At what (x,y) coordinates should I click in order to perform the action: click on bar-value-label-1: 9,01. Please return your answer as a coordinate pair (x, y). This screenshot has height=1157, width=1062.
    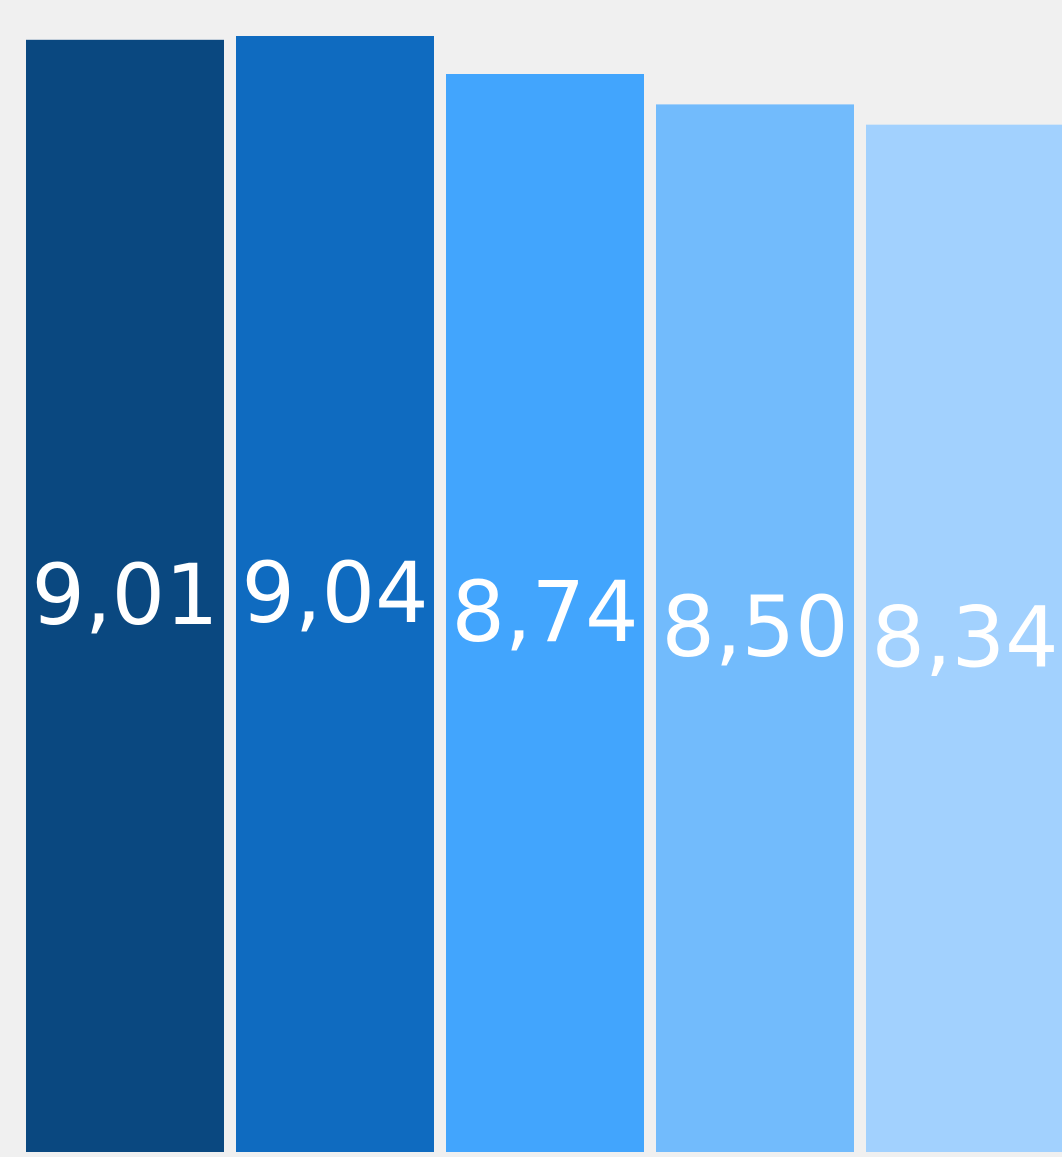
    Looking at the image, I should click on (124, 595).